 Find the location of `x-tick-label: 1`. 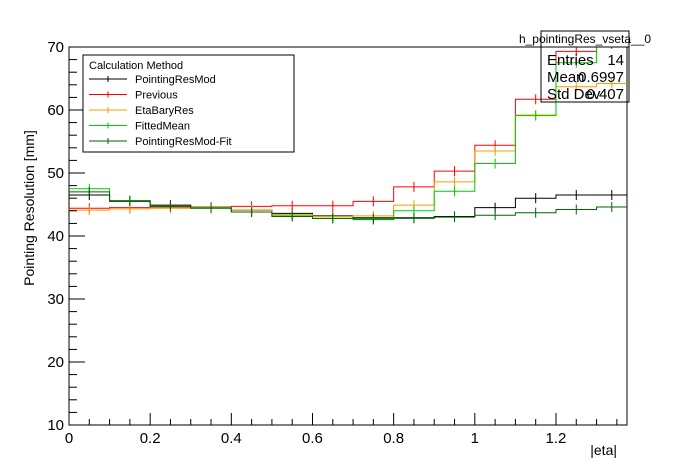

x-tick-label: 1 is located at coordinates (475, 438).